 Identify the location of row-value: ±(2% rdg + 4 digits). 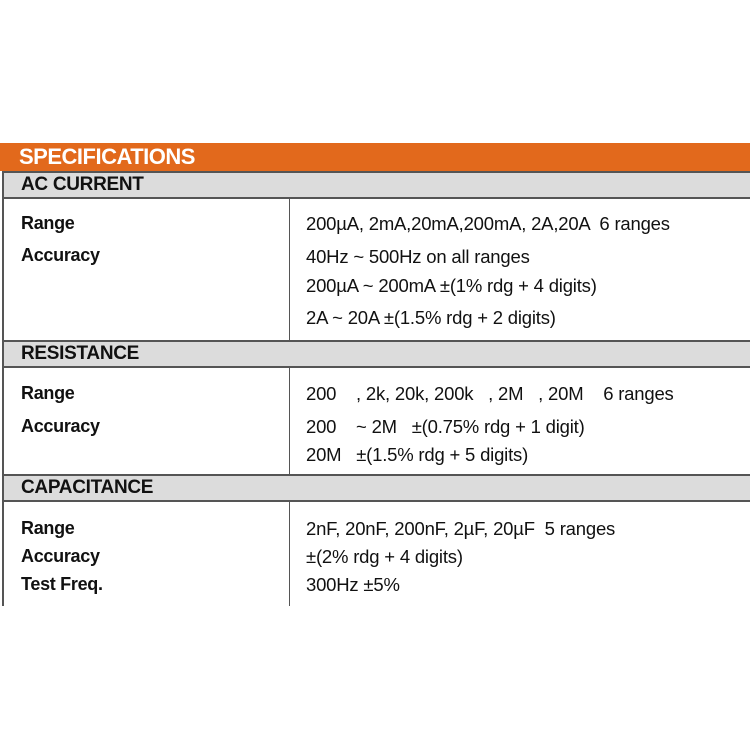
(384, 556).